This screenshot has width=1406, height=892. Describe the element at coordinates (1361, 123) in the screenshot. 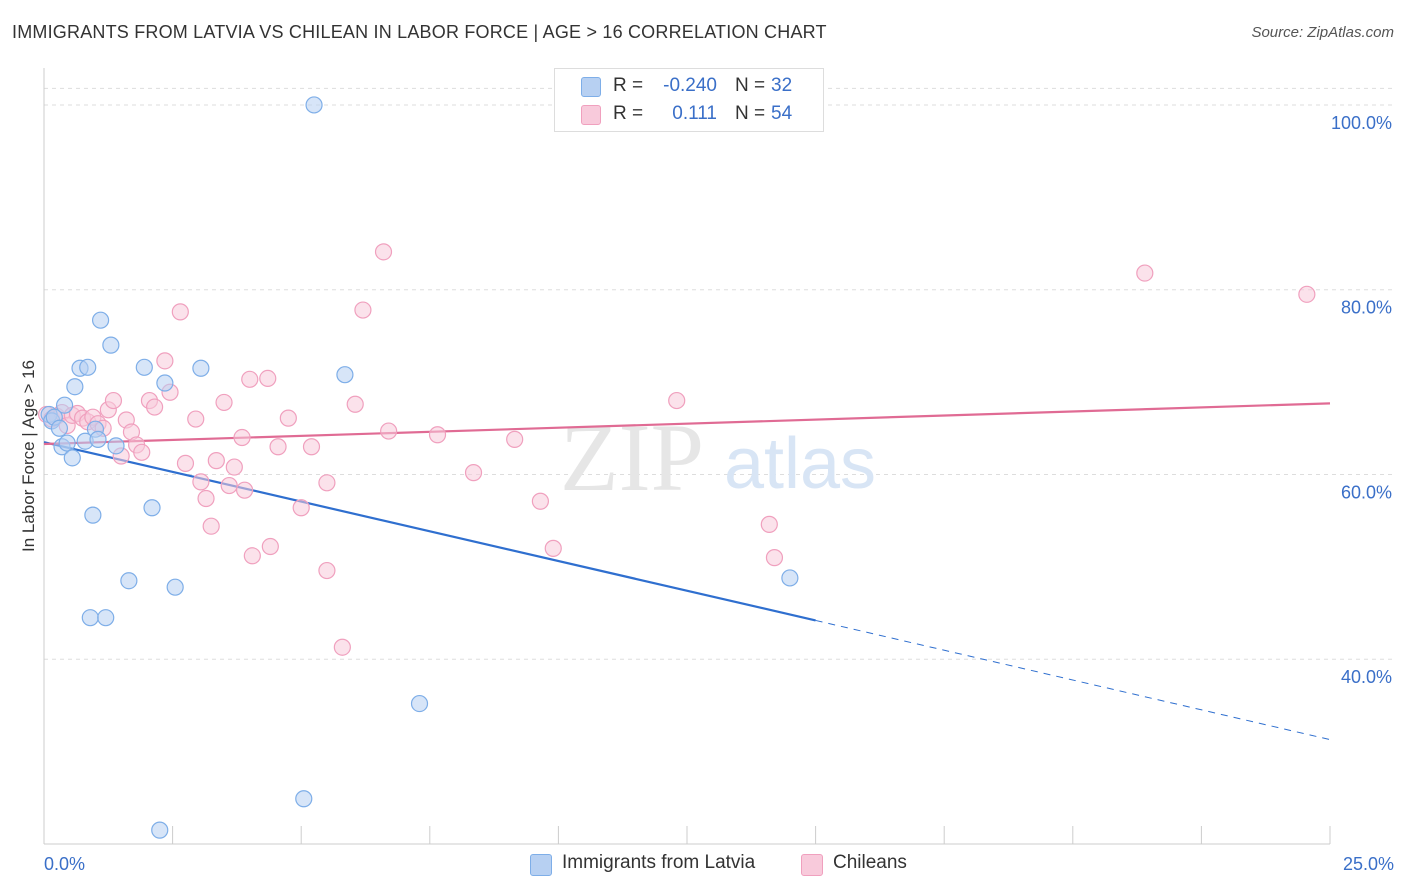

I see `y-tick-label-100: 100.0%` at that location.